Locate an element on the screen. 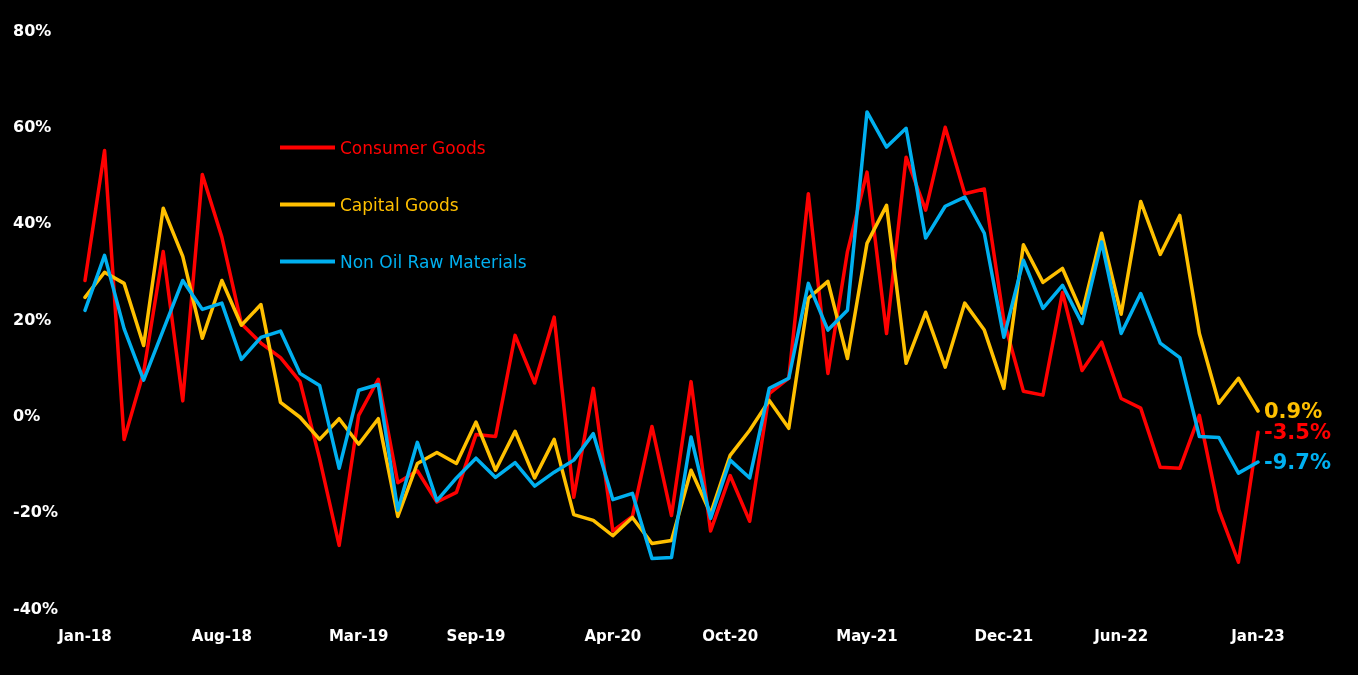 The height and width of the screenshot is (675, 1358). legend-label: Non Oil Raw Materials is located at coordinates (433, 261).